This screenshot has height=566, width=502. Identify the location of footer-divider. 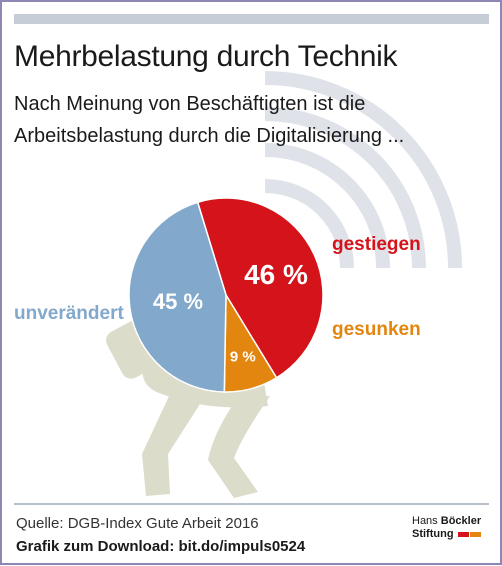
(251, 504).